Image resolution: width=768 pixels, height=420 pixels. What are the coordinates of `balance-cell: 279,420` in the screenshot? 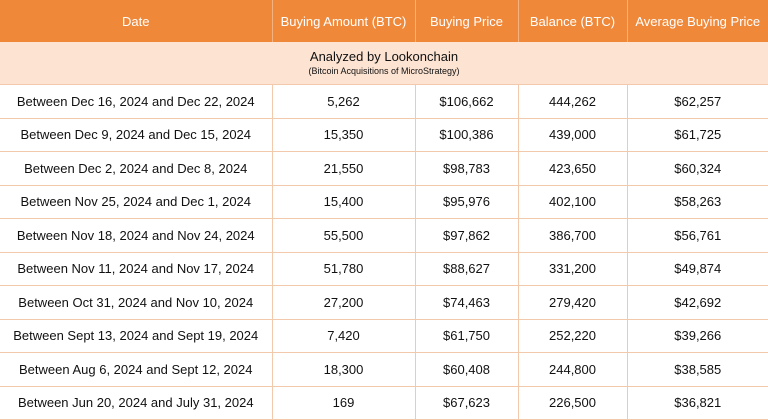 It's located at (573, 302).